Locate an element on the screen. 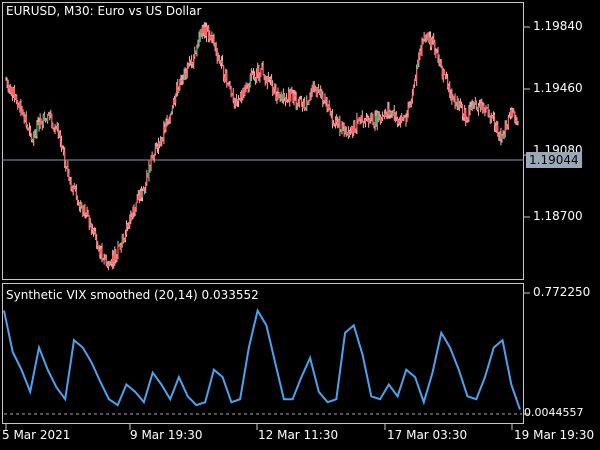 The image size is (600, 450). time-label-5: 19 Mar 19:30 is located at coordinates (554, 435).